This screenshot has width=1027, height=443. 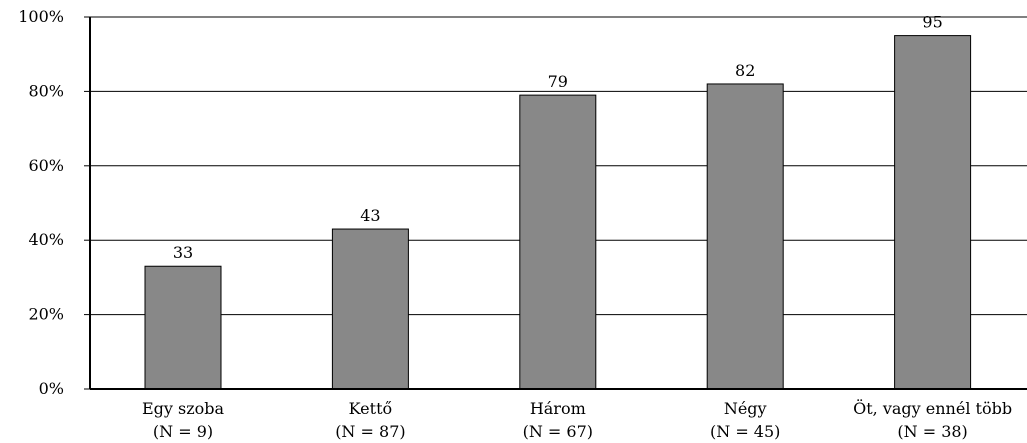 What do you see at coordinates (41, 16) in the screenshot?
I see `y-tick-label: 100%` at bounding box center [41, 16].